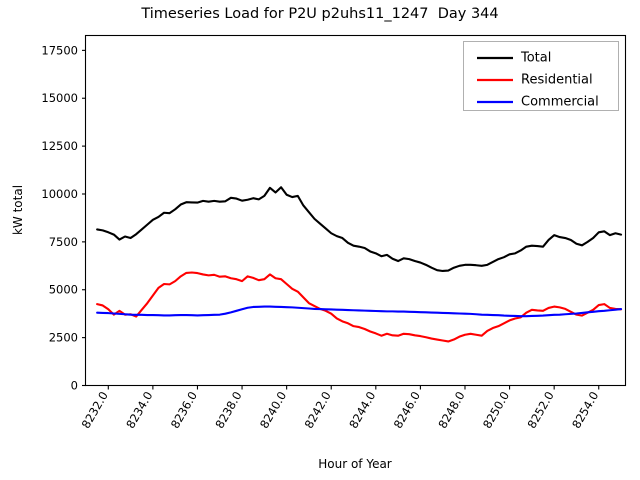 The image size is (640, 480). Describe the element at coordinates (557, 80) in the screenshot. I see `legend-label-residential: Residential` at that location.